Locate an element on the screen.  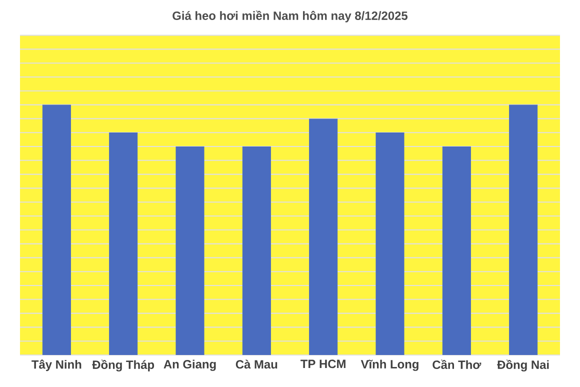
x-tick-label: Vĩnh Long is located at coordinates (389, 365).